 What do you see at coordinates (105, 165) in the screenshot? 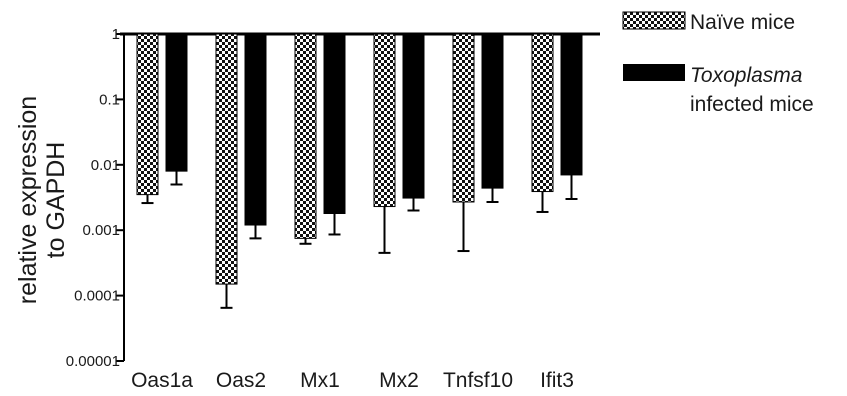
I see `y-tick-label: 0.01` at bounding box center [105, 165].